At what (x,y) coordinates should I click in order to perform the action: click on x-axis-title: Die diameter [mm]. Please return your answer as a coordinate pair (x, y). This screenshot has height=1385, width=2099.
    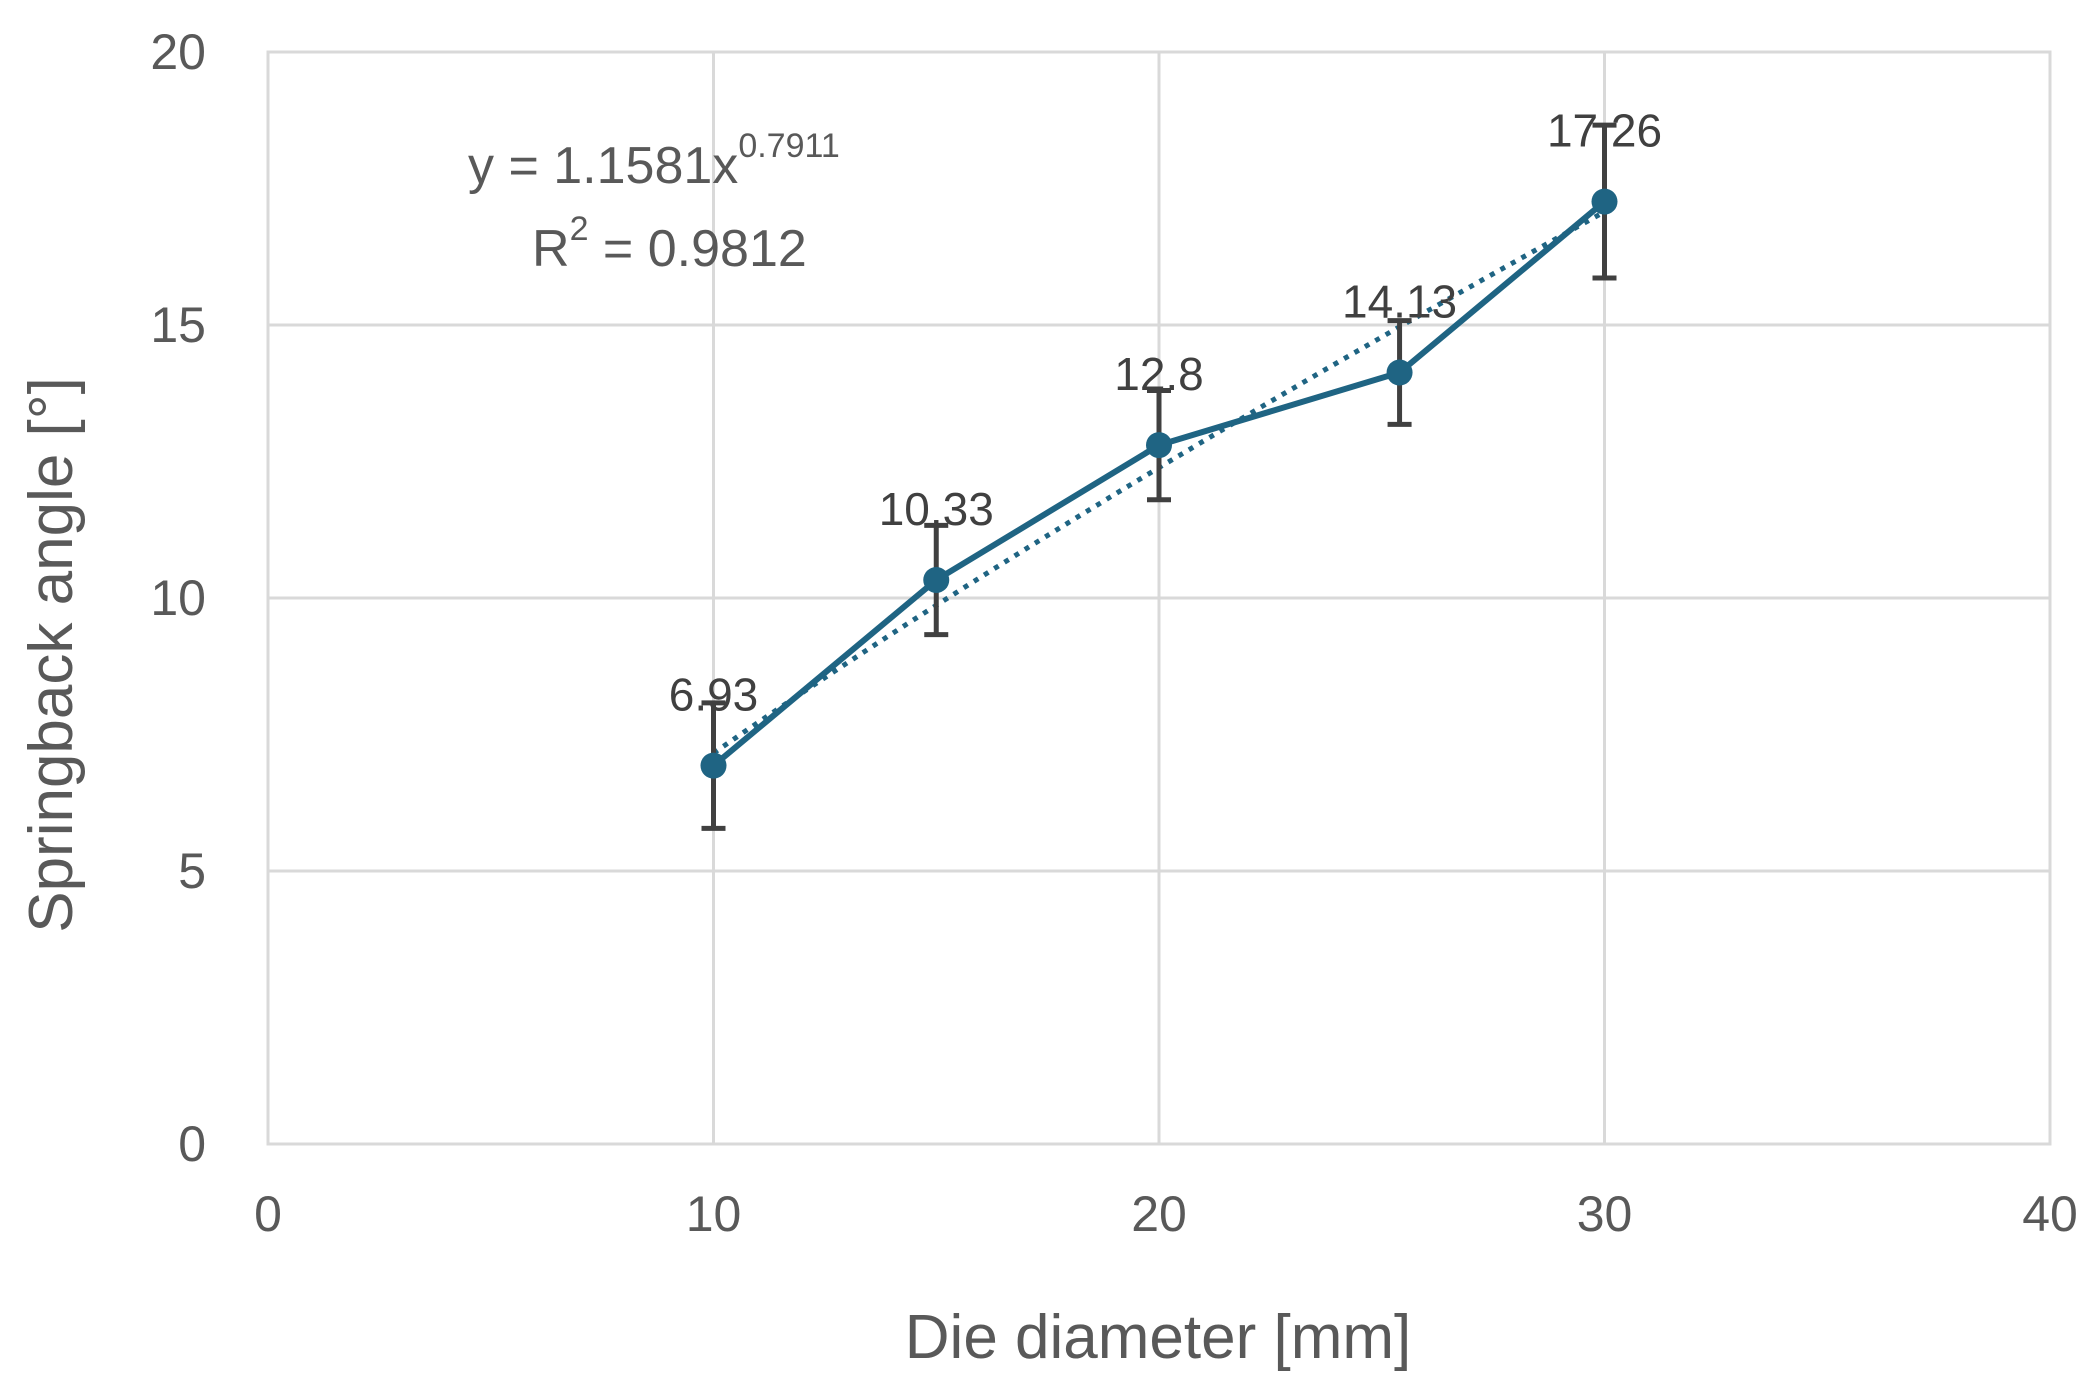
    Looking at the image, I should click on (1158, 1337).